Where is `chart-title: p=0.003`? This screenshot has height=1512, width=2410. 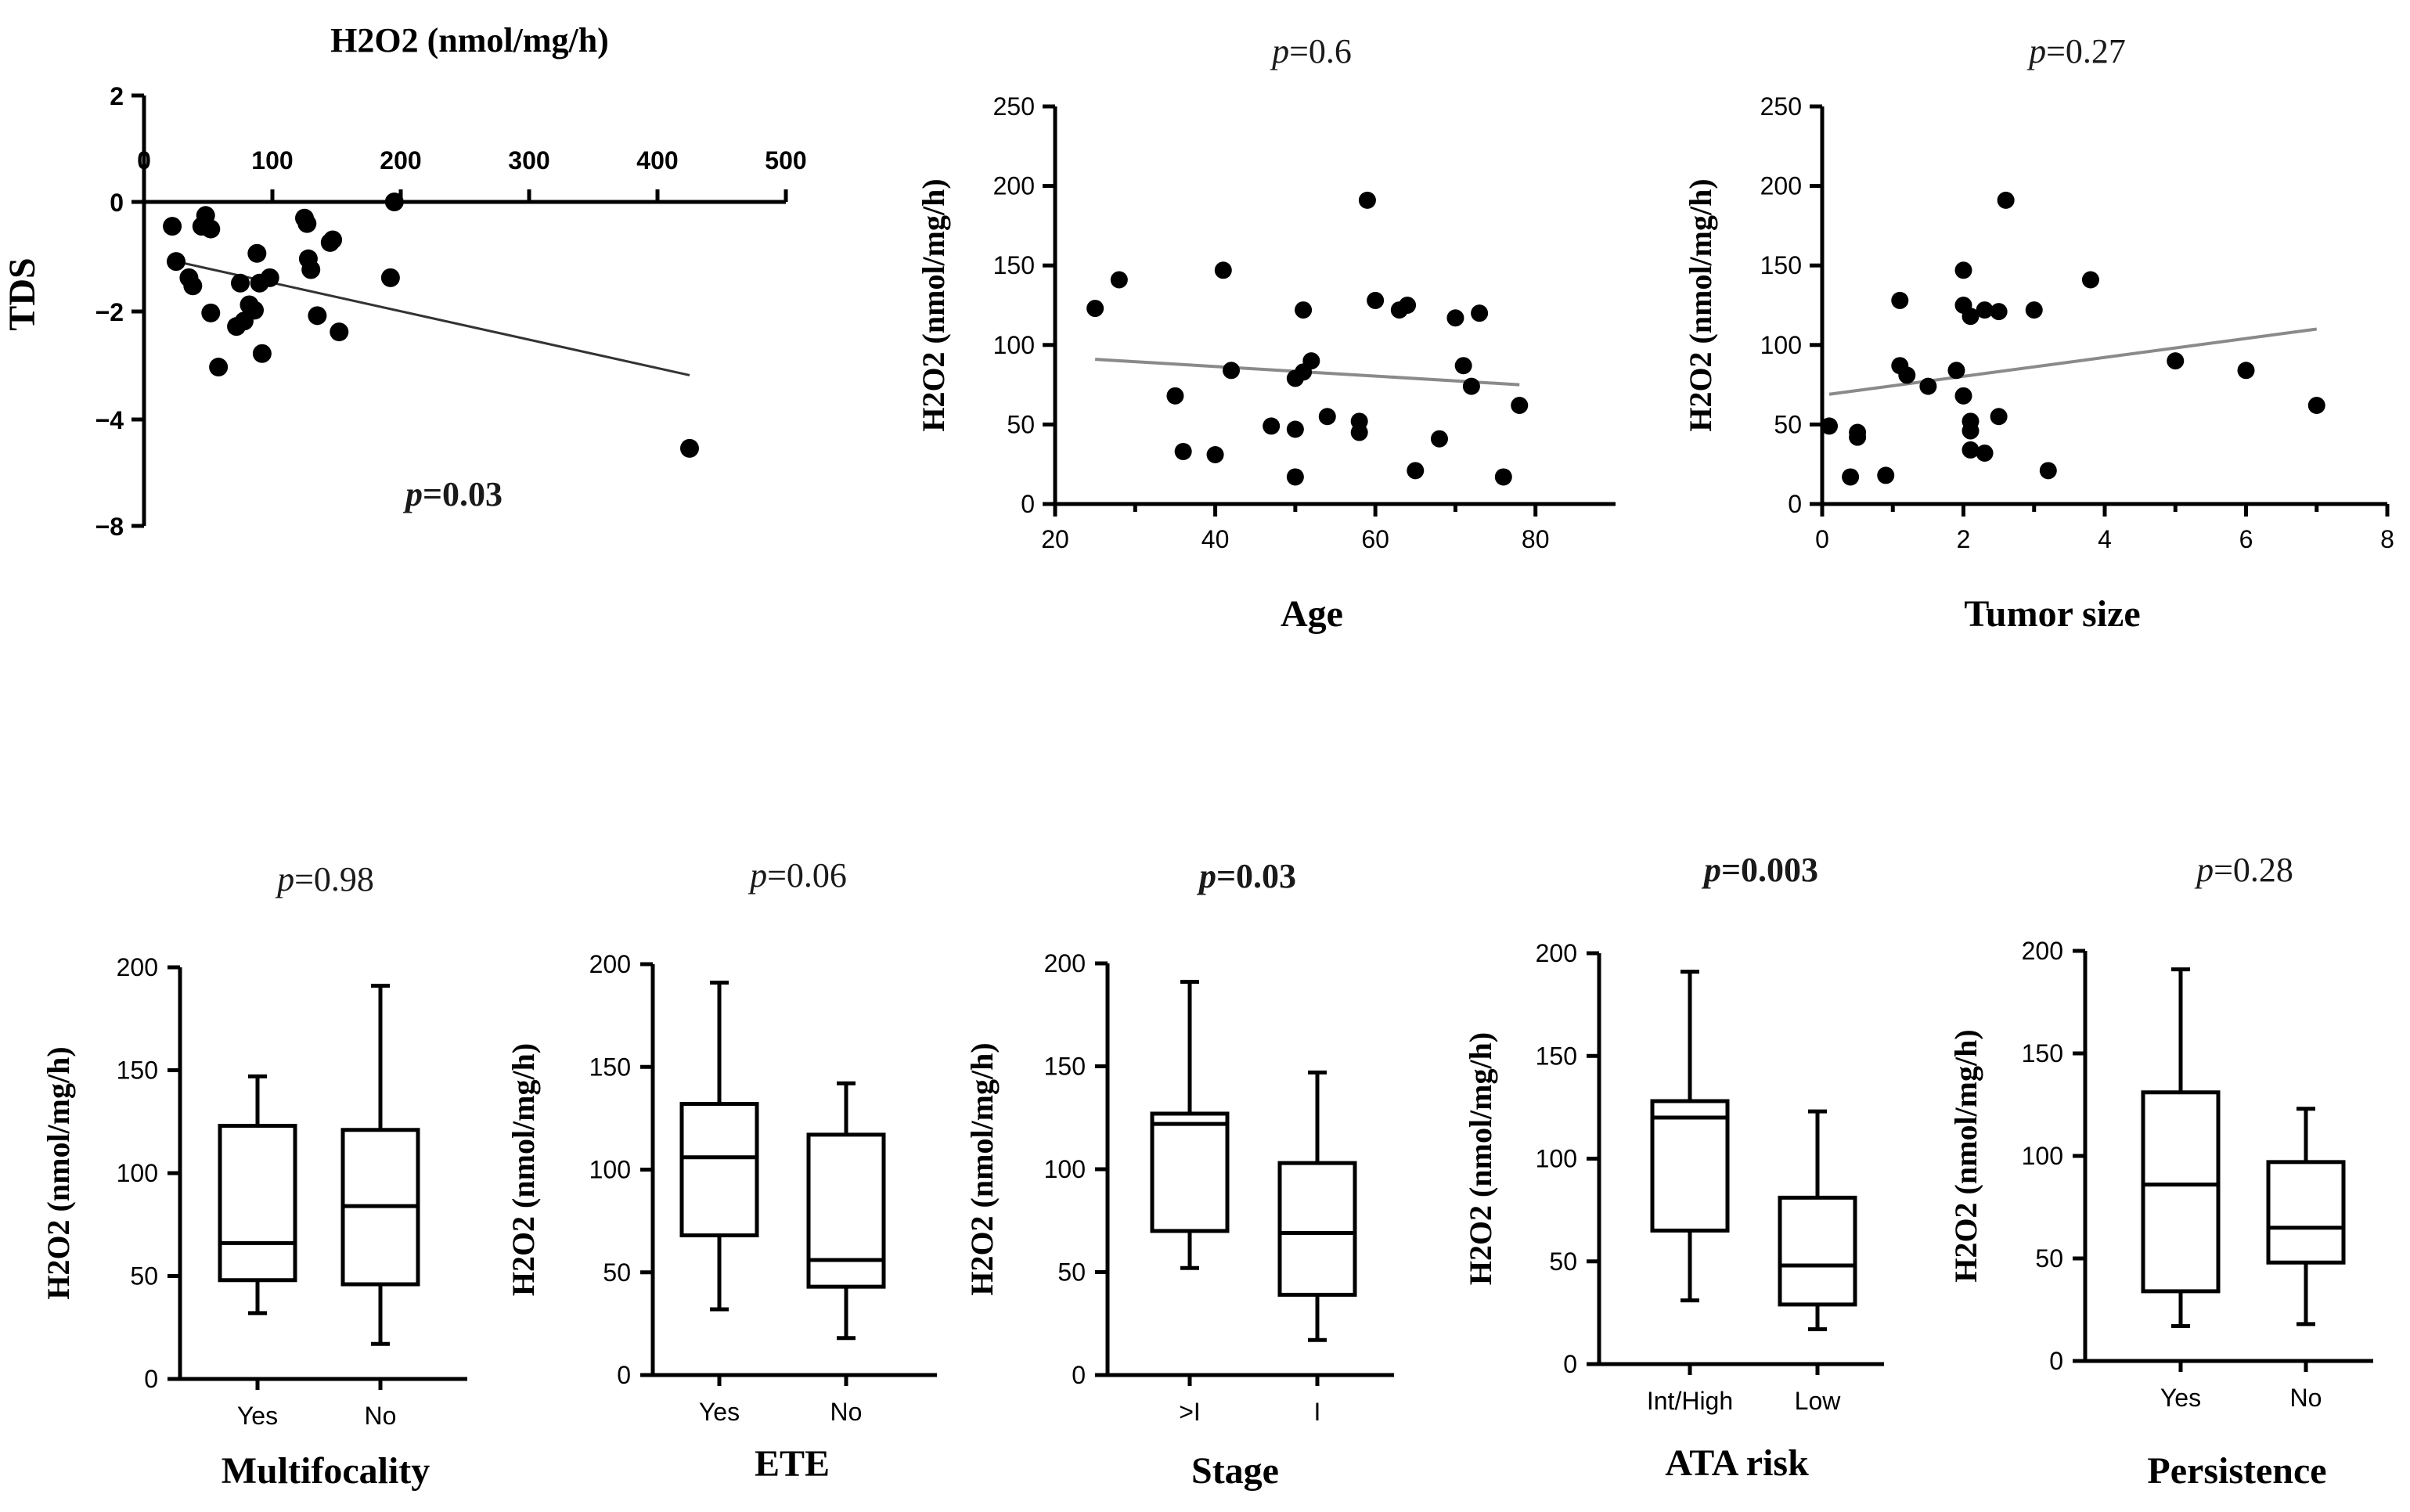
chart-title: p=0.003 is located at coordinates (1759, 870).